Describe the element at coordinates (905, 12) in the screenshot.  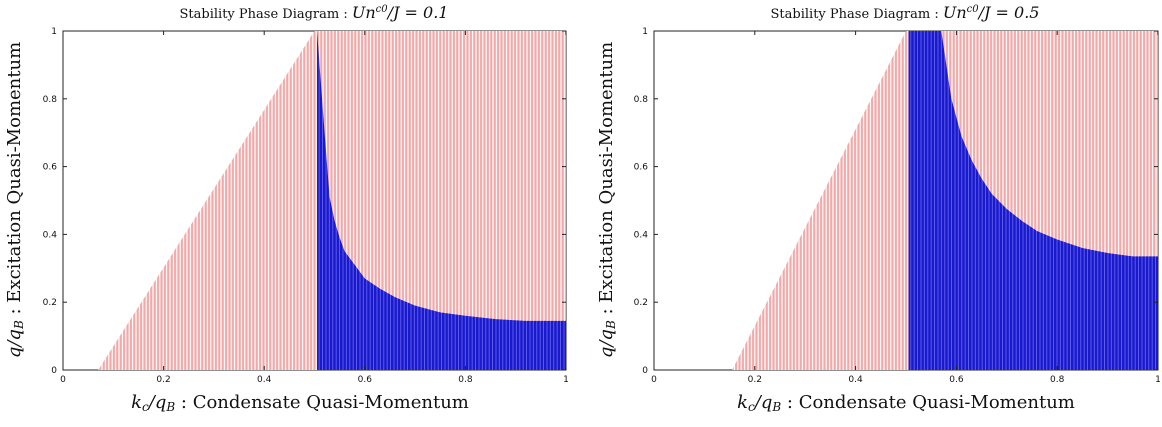
I see `chart-title: Stability Phase Diagram : Unc0/J = 0.5` at that location.